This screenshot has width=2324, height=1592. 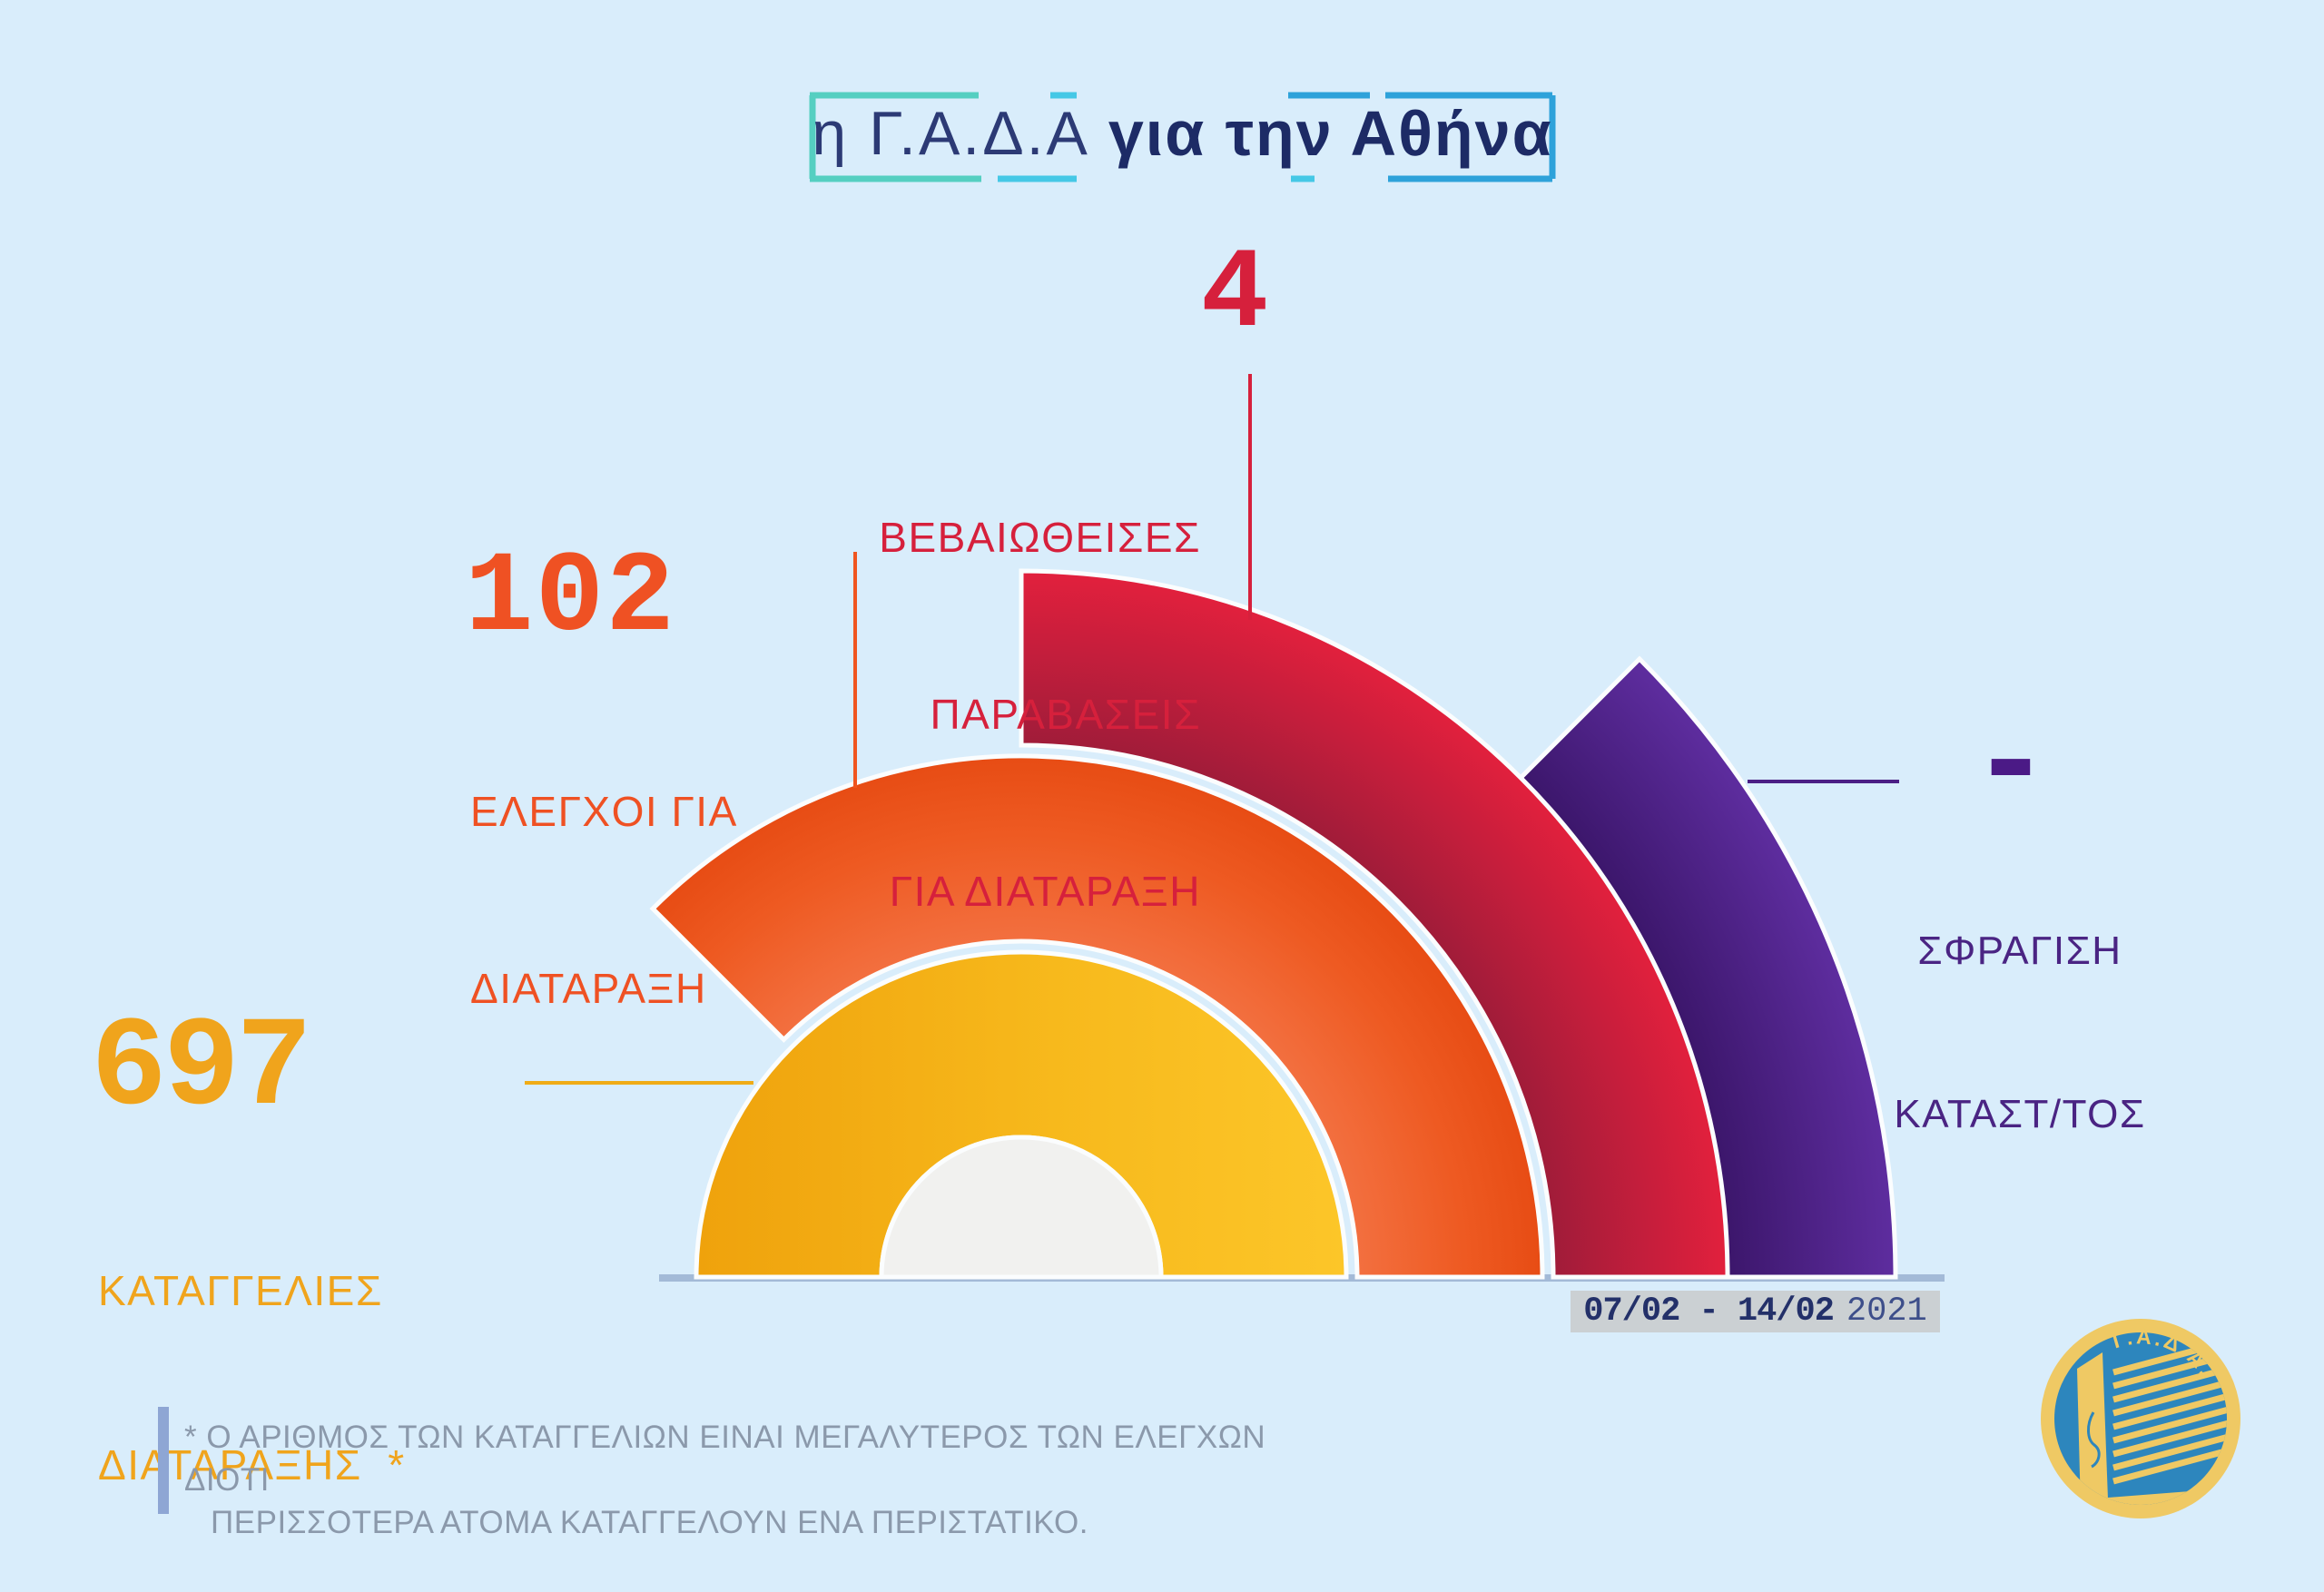 I want to click on complaints-value: 697, so click(x=201, y=1069).